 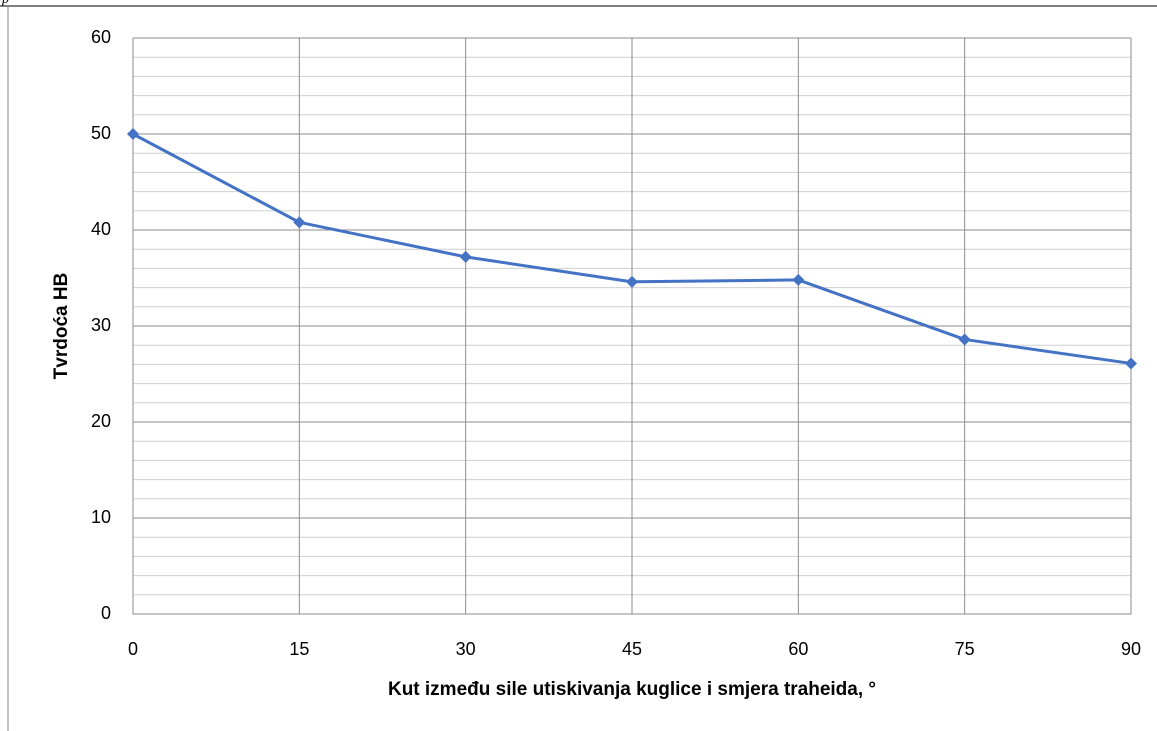 What do you see at coordinates (632, 649) in the screenshot?
I see `x-tick-label: 45` at bounding box center [632, 649].